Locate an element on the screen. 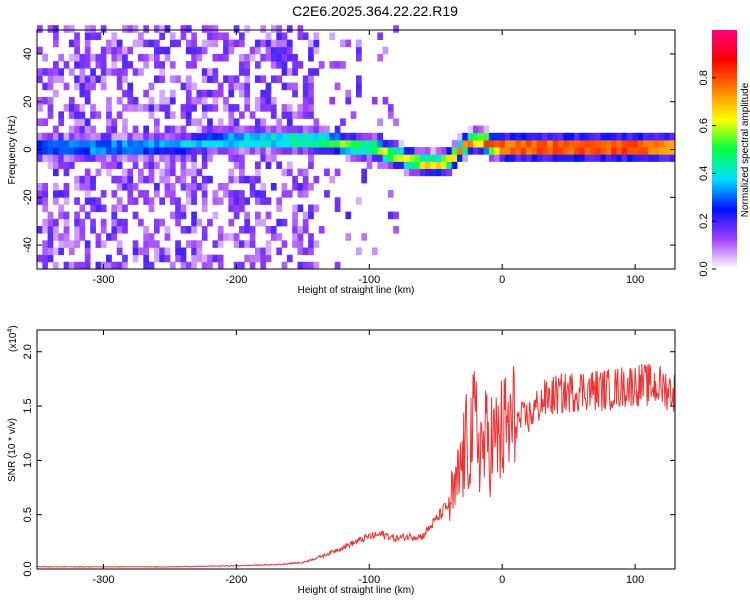 The width and height of the screenshot is (750, 600). colorbar-tick-label: 0.4 is located at coordinates (704, 173).